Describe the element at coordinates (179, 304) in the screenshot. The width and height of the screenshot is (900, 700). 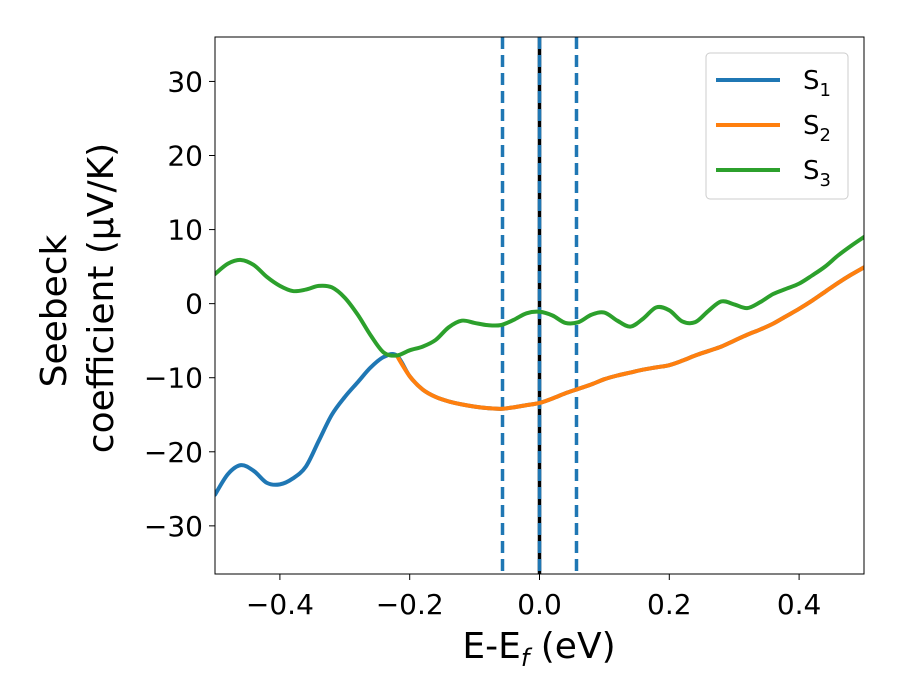
I see `y-axis: 30 20 10 0 −10 −20 −30` at that location.